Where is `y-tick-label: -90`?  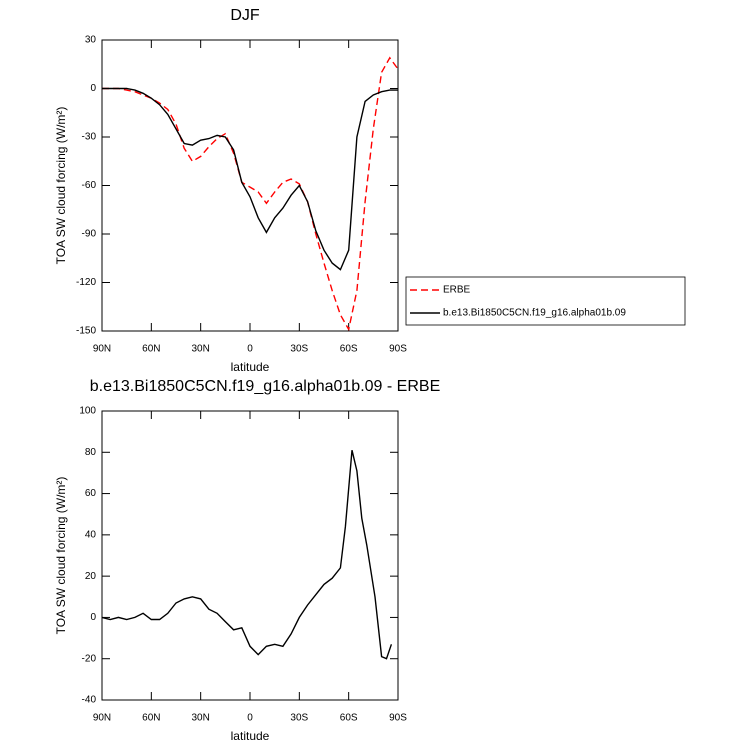
y-tick-label: -90 is located at coordinates (89, 234).